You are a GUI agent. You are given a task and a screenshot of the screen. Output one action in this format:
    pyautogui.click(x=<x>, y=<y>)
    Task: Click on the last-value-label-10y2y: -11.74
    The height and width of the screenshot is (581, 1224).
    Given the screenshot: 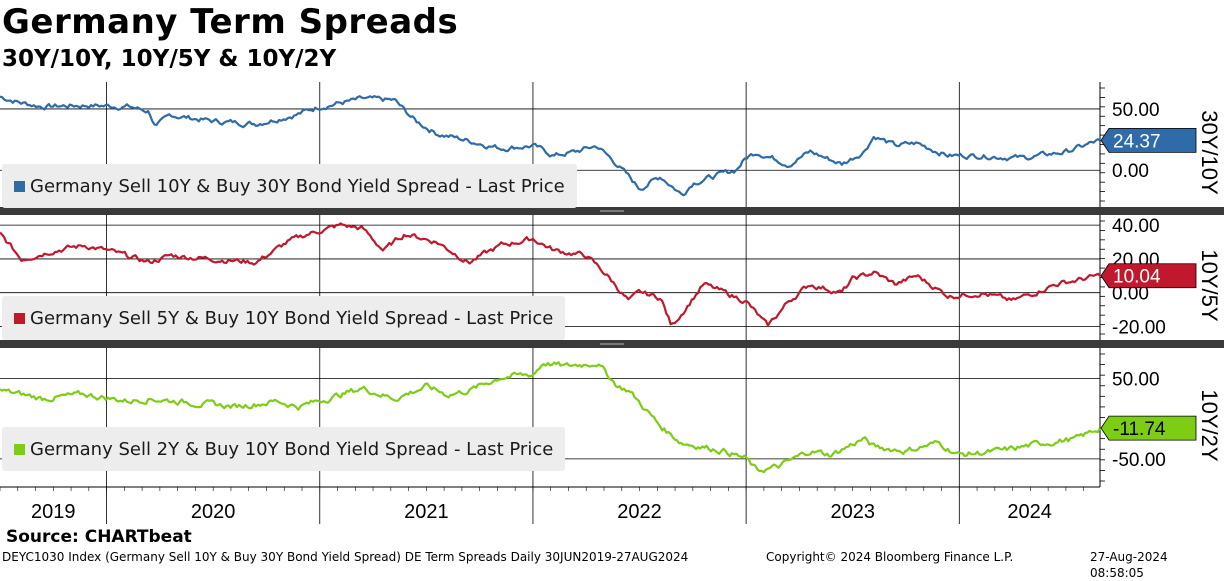 What is the action you would take?
    pyautogui.click(x=1139, y=429)
    